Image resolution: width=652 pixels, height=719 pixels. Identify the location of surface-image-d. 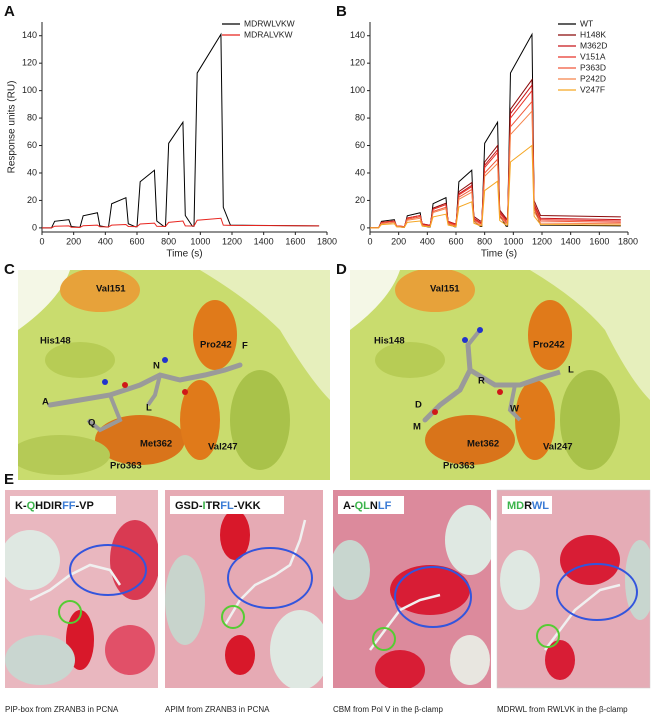
(500, 375).